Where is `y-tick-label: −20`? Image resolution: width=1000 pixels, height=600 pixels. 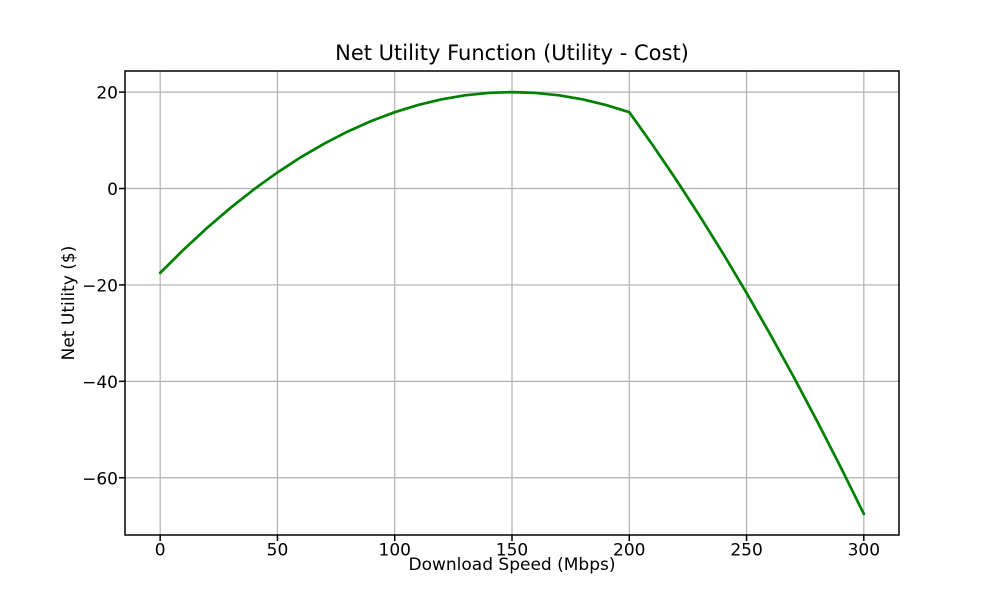
y-tick-label: −20 is located at coordinates (100, 286).